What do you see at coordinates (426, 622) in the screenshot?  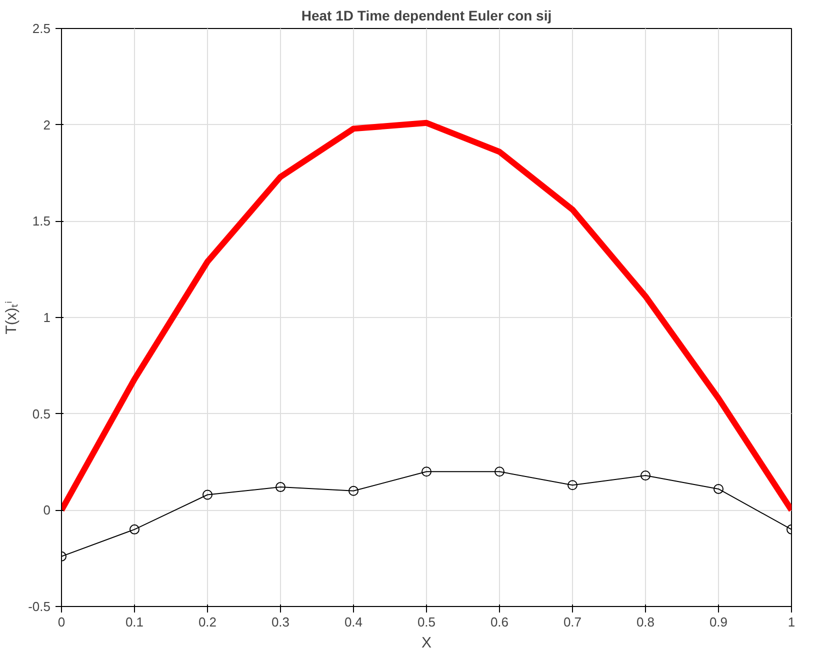 I see `x-tick-label: 0.5` at bounding box center [426, 622].